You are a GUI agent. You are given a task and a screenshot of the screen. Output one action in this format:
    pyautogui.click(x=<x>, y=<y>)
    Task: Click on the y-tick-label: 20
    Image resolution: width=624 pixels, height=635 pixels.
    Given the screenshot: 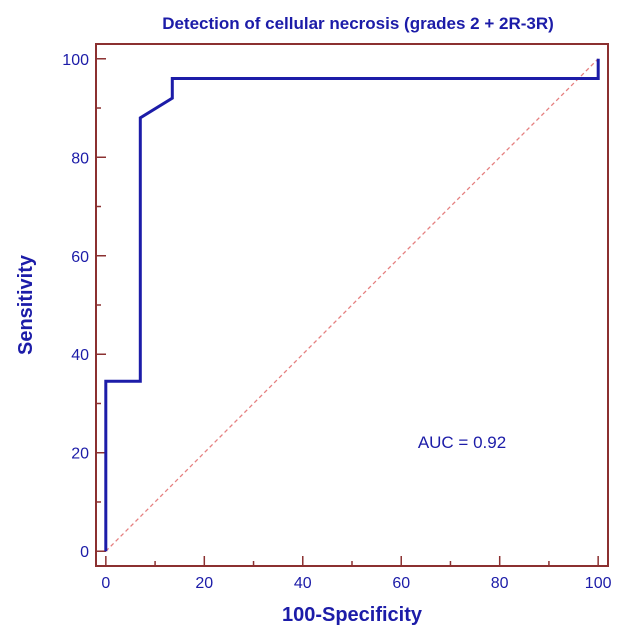 What is the action you would take?
    pyautogui.click(x=80, y=454)
    